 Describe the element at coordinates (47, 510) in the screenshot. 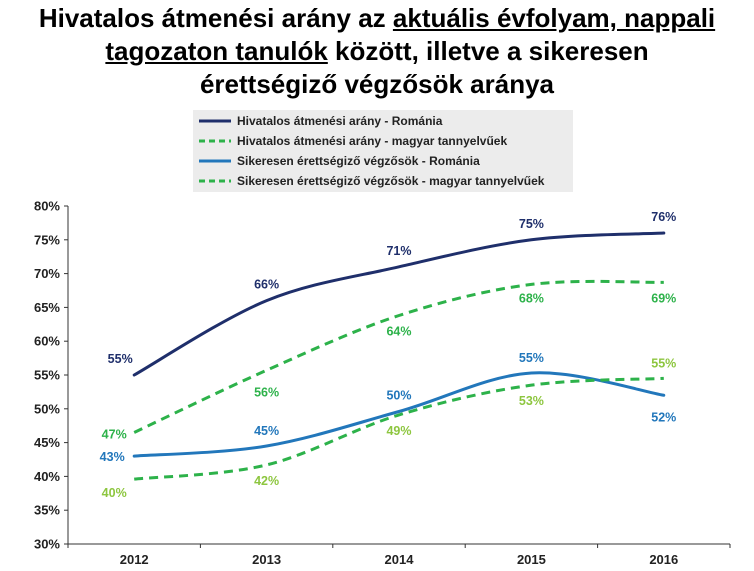

I see `y-tick-label: 35%` at that location.